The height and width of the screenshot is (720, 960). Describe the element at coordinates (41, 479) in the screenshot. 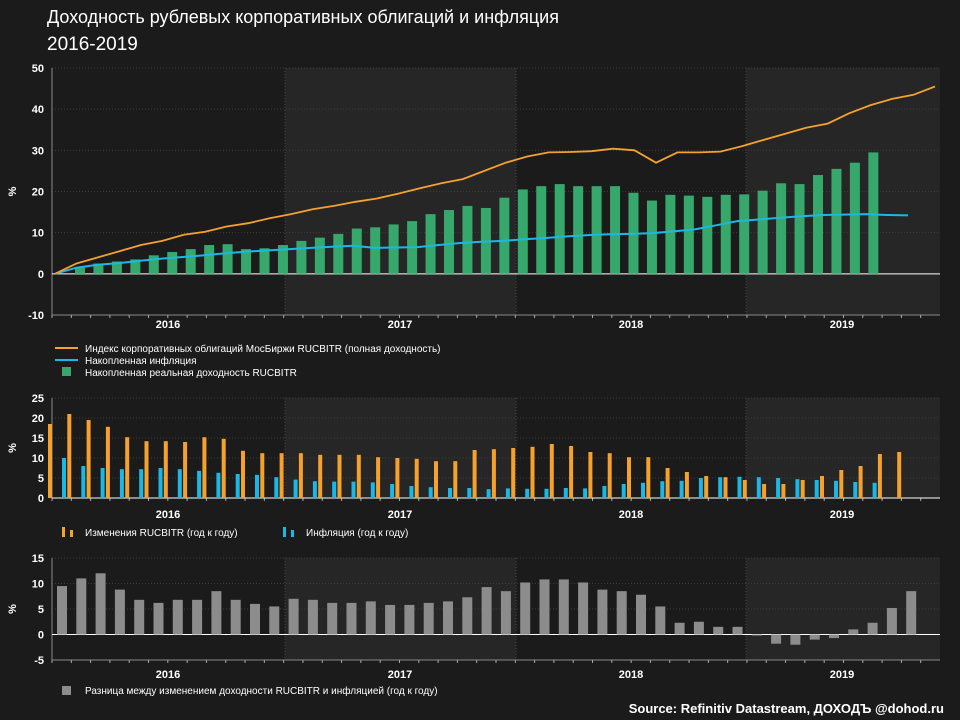

I see `y-tick-label: 5` at that location.